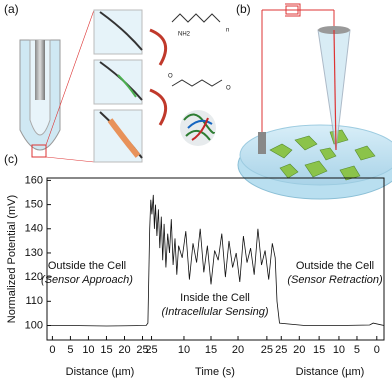 The image size is (392, 384). I want to click on annotation: (Sensor Retraction), so click(335, 280).